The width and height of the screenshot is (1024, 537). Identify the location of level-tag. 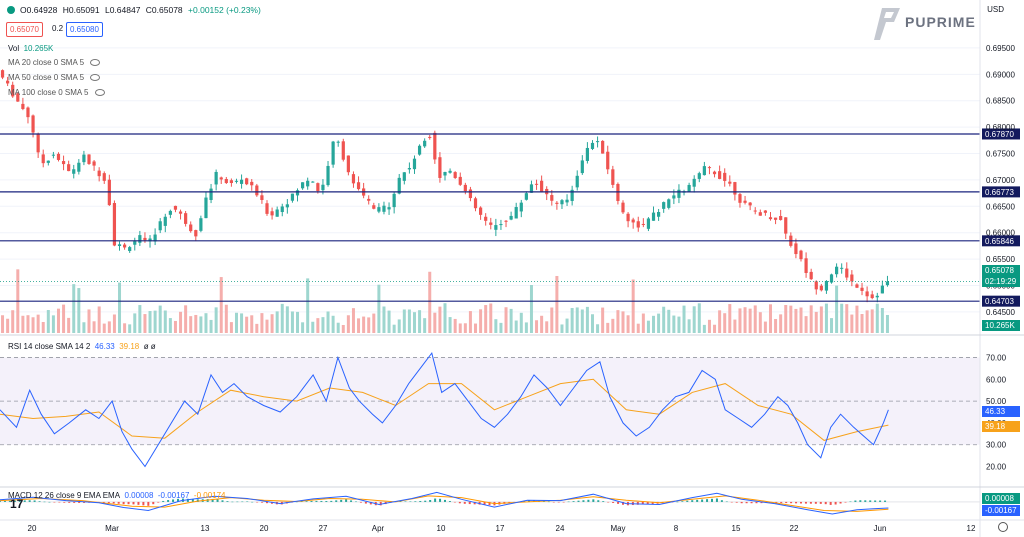
(1001, 134).